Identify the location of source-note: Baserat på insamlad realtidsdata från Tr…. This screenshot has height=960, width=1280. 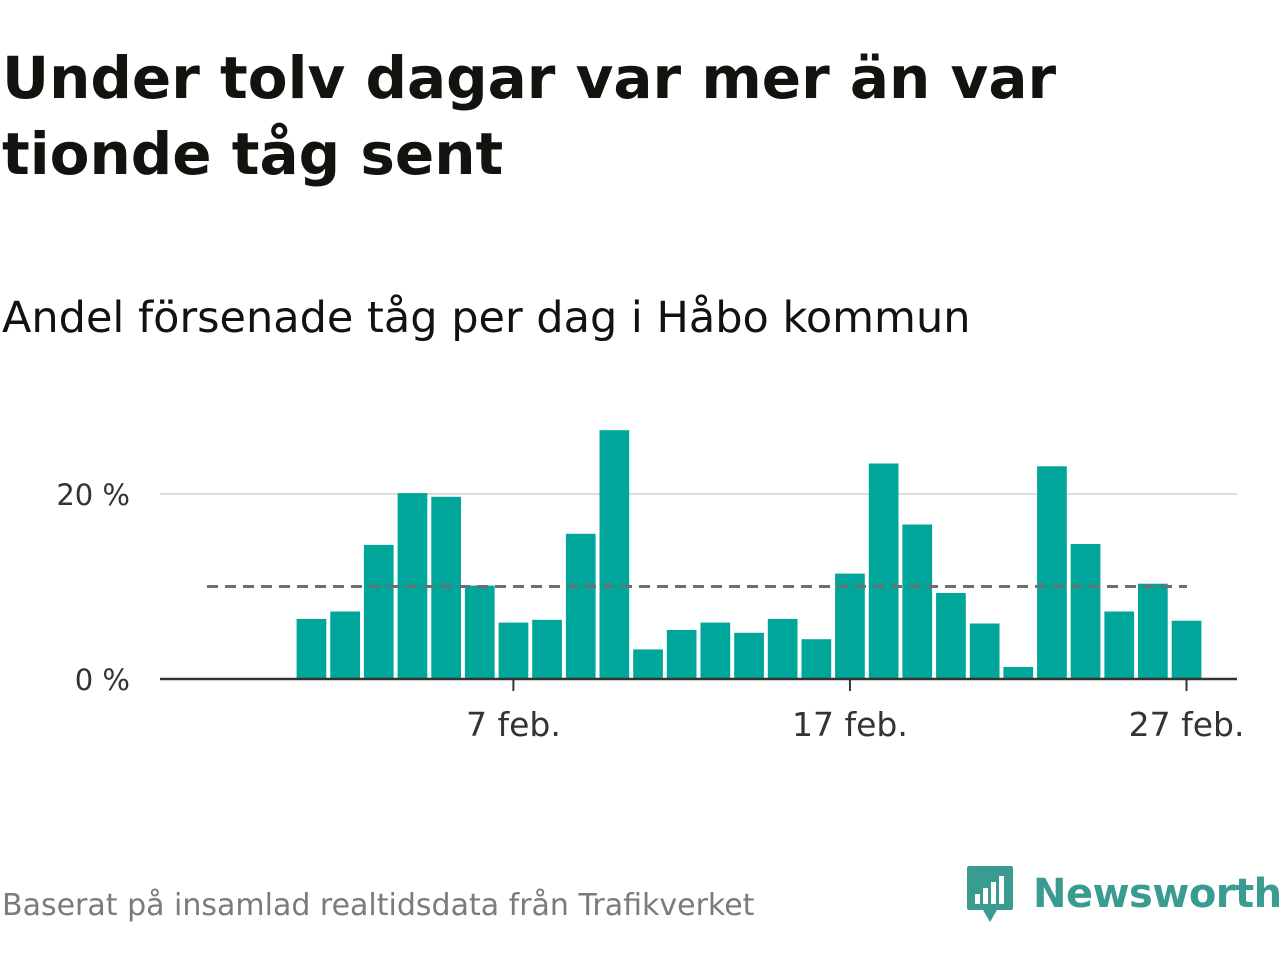
(378, 905).